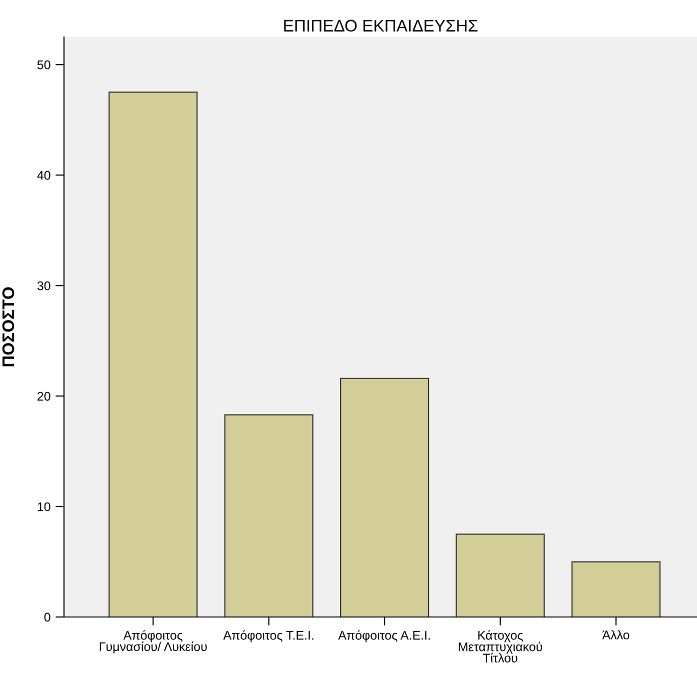 This screenshot has height=675, width=697. I want to click on x-tick-label: Απόφοιτος Τ.Ε.Ι., so click(268, 636).